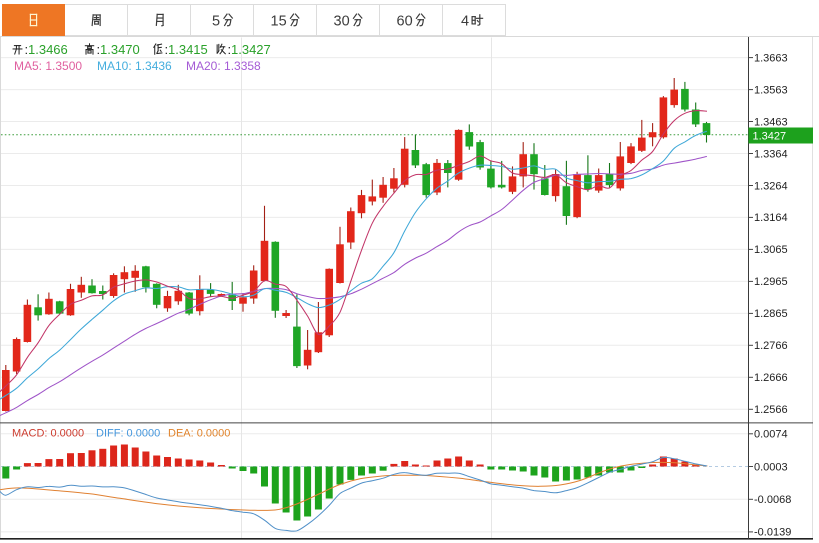 The height and width of the screenshot is (543, 819). Describe the element at coordinates (199, 434) in the screenshot. I see `svg-text: DEA: 0.0000` at that location.